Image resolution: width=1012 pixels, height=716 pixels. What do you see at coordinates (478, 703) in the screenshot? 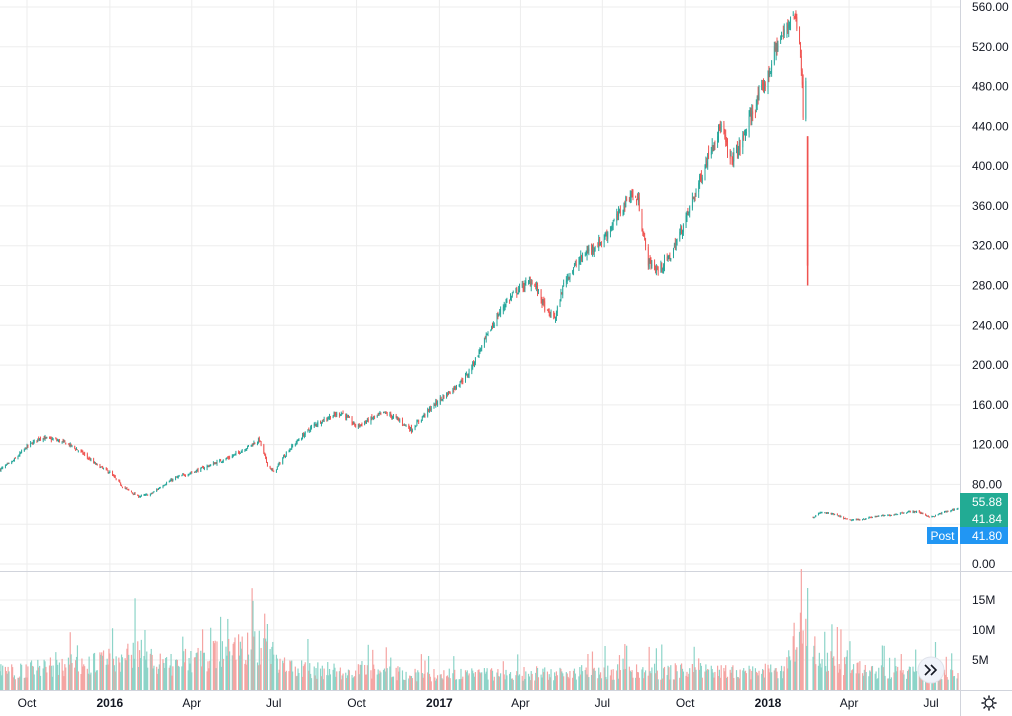
I see `time-axis: Oct 2016 Apr Jul Oct 2017 Apr Jul Oct 2018 Apr Jul` at bounding box center [478, 703].